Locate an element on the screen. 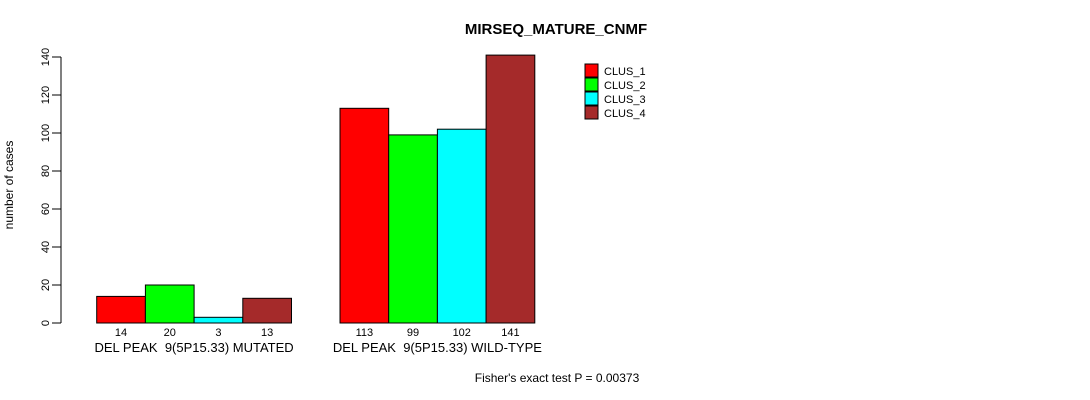 The width and height of the screenshot is (1090, 400). legend-label-clus_2: CLUS_2 is located at coordinates (625, 86).